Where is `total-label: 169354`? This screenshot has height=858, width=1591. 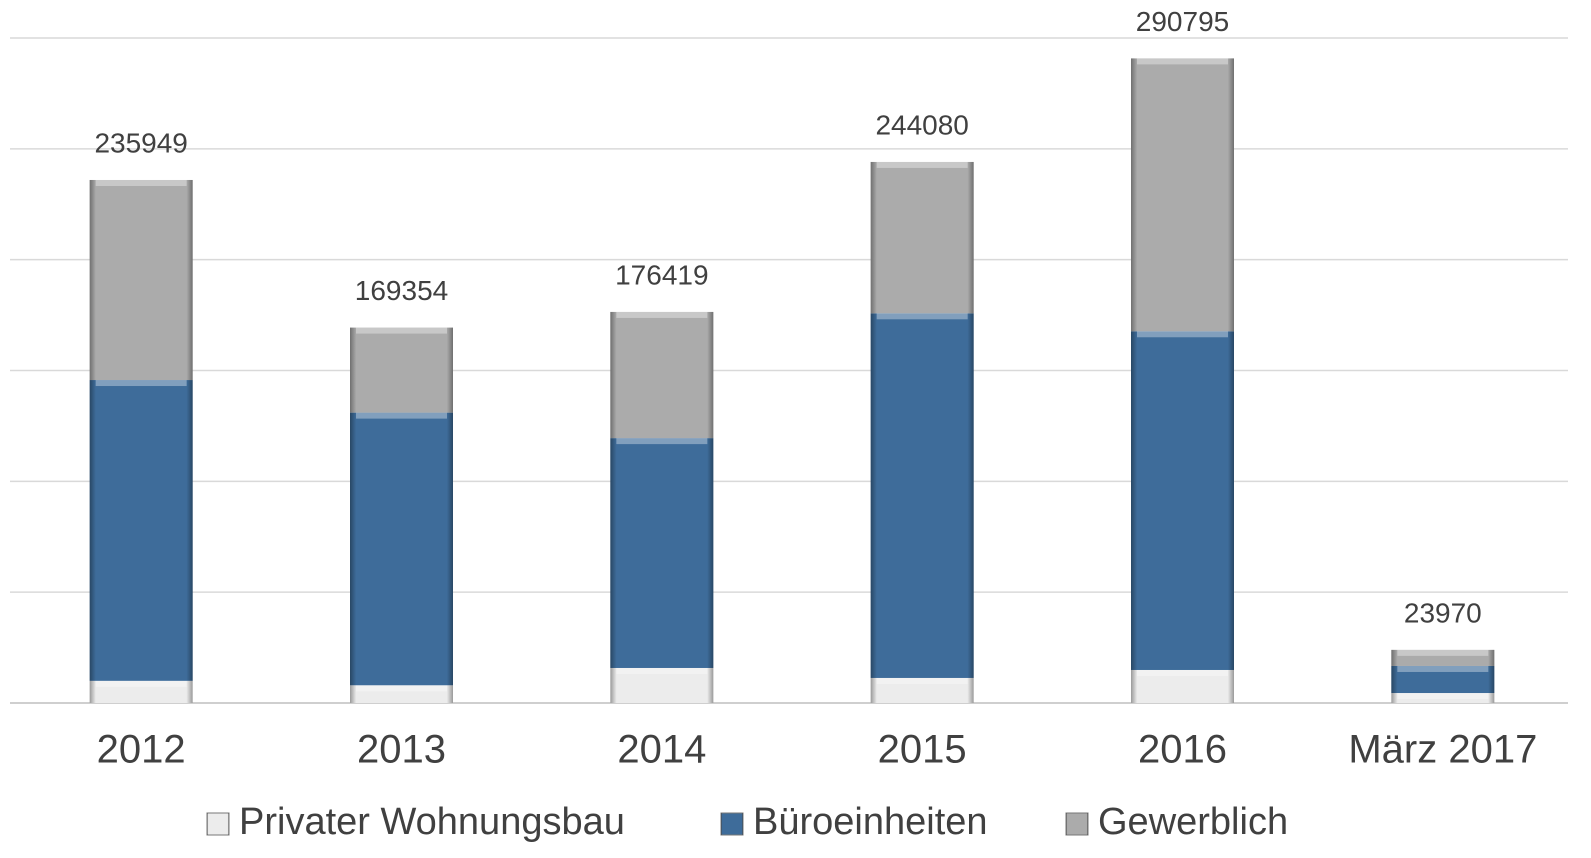 total-label: 169354 is located at coordinates (401, 290).